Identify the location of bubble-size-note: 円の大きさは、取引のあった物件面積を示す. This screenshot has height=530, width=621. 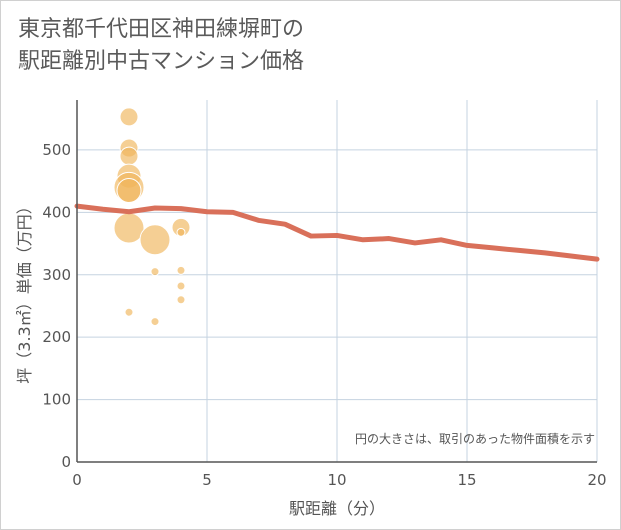
(475, 438).